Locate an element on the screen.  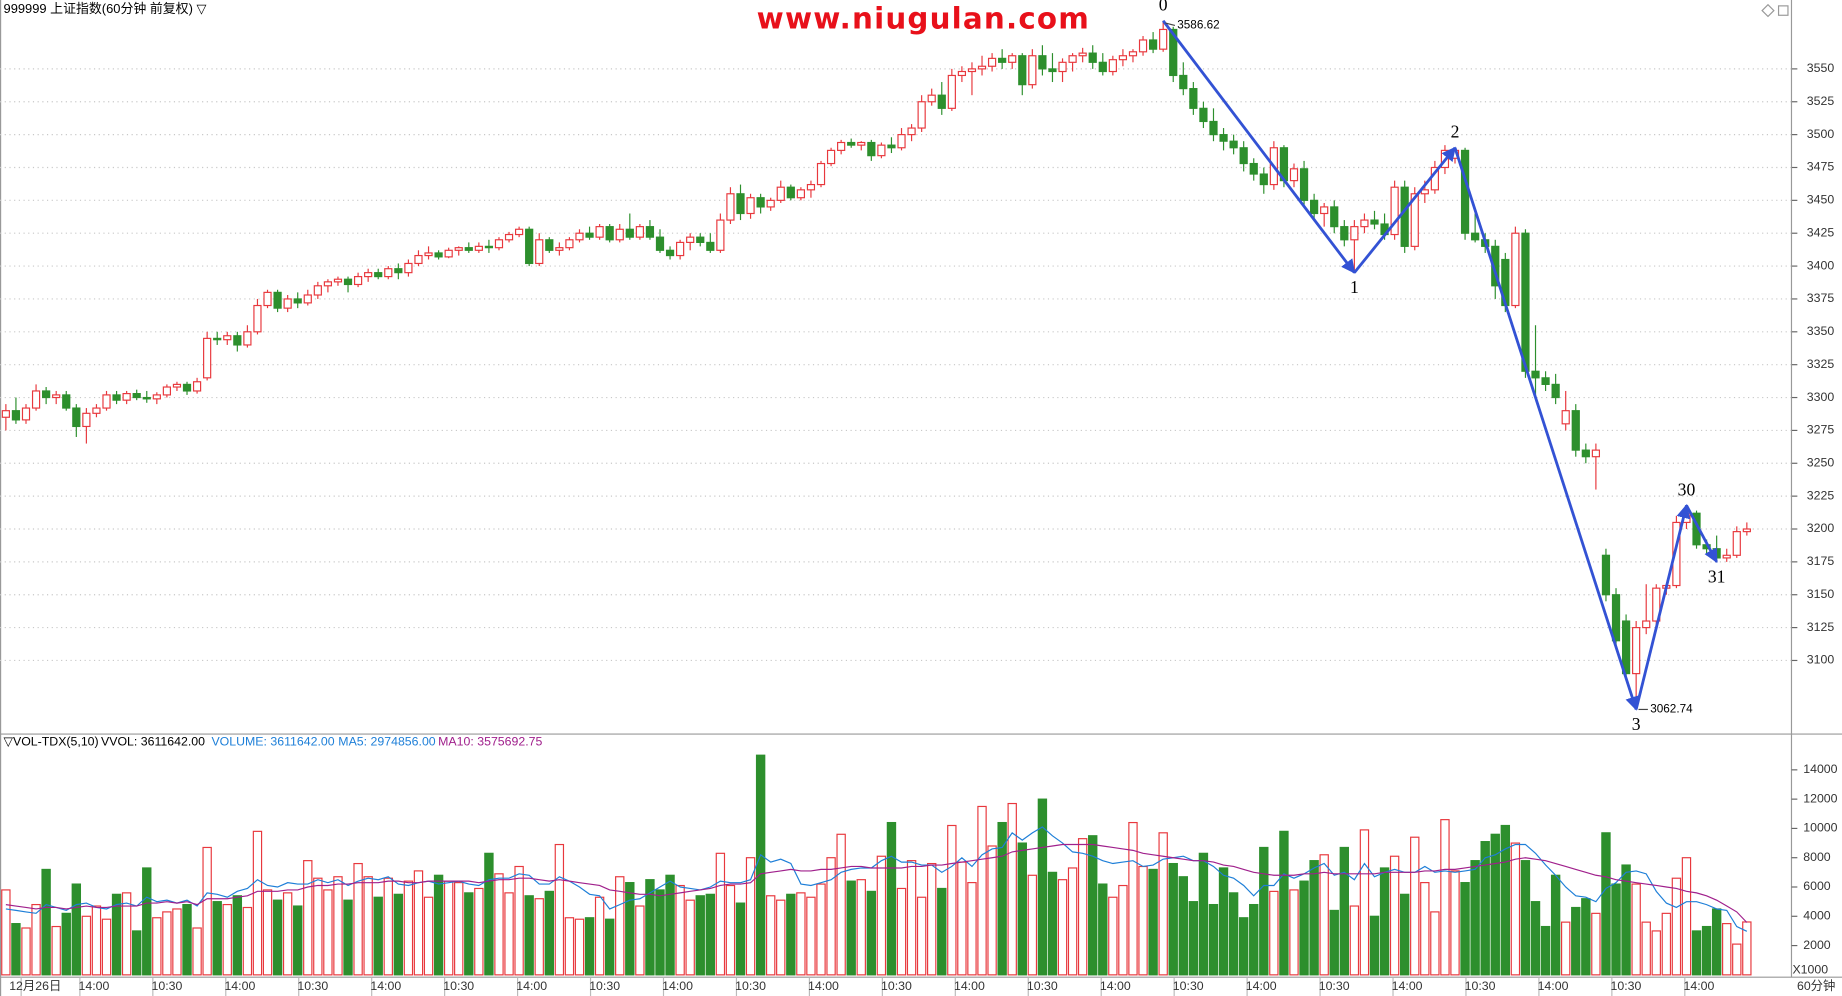
window-controls is located at coordinates (1775, 10).